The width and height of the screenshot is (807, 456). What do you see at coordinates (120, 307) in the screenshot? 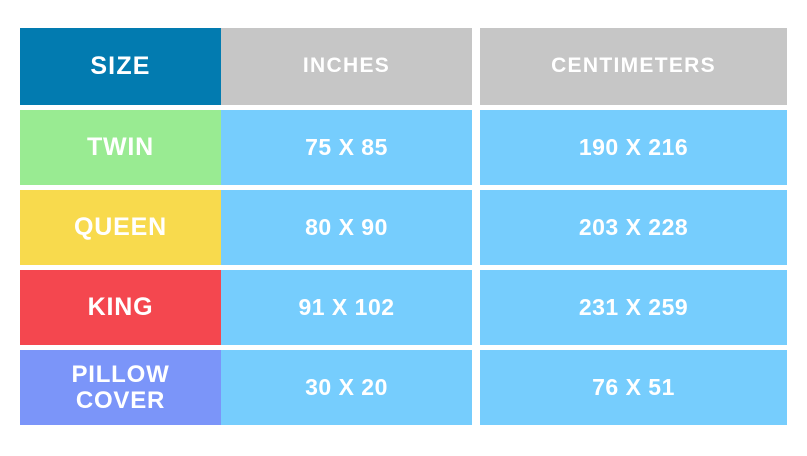
I see `row-label-king: KING` at bounding box center [120, 307].